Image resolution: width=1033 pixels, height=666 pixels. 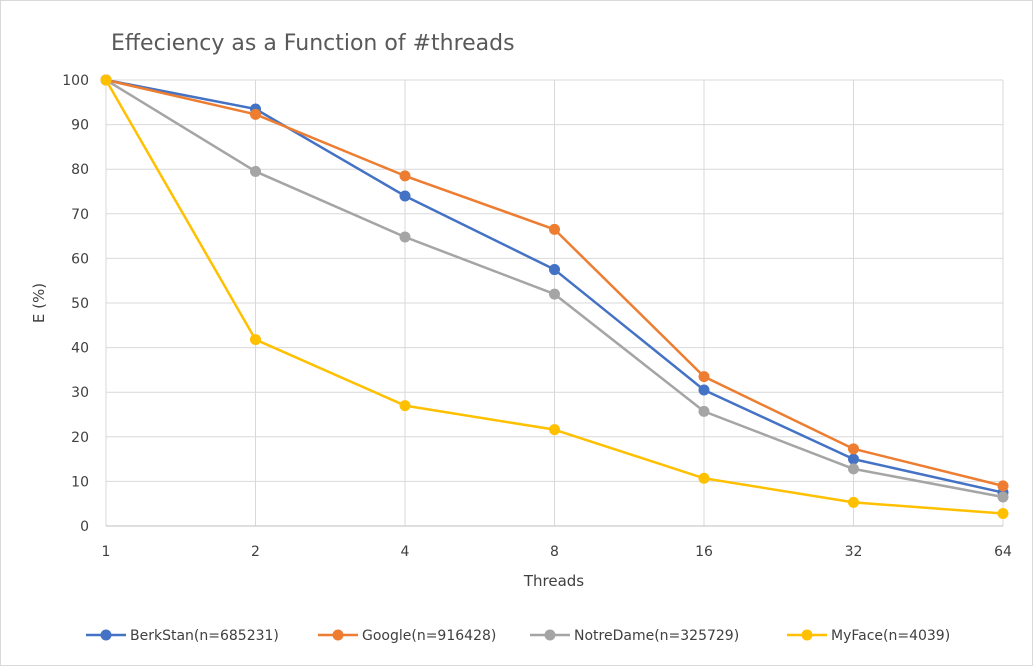 I want to click on legend-label: BerkStan(n=685231), so click(x=204, y=636).